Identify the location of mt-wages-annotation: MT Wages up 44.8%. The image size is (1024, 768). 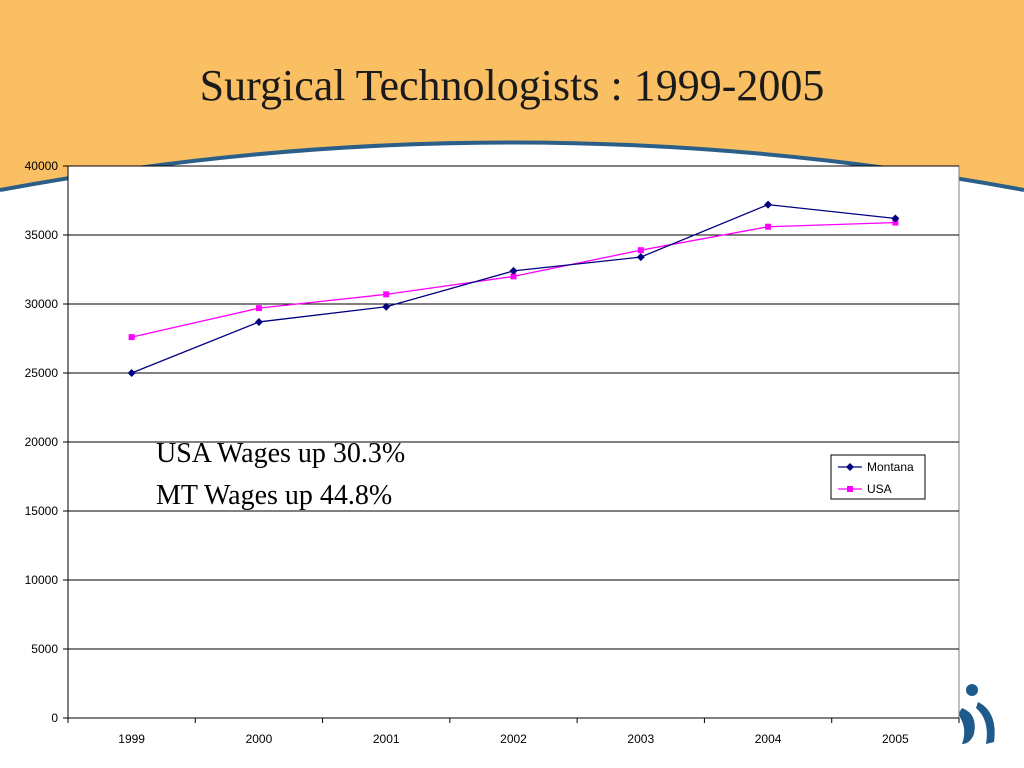
(274, 495).